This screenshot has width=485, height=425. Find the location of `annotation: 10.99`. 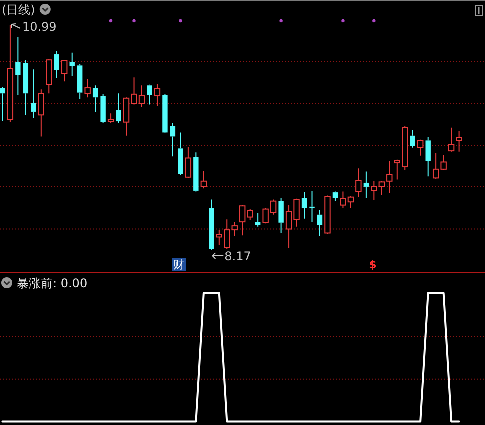

annotation: 10.99 is located at coordinates (39, 27).